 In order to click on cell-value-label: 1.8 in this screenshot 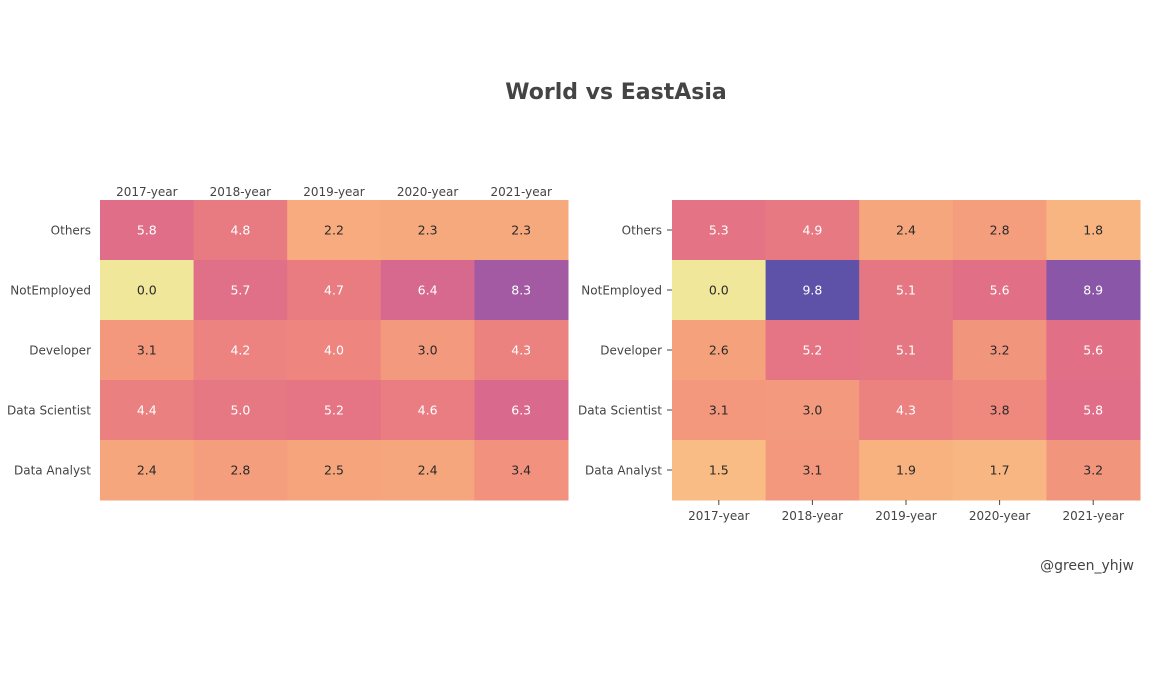, I will do `click(1093, 230)`.